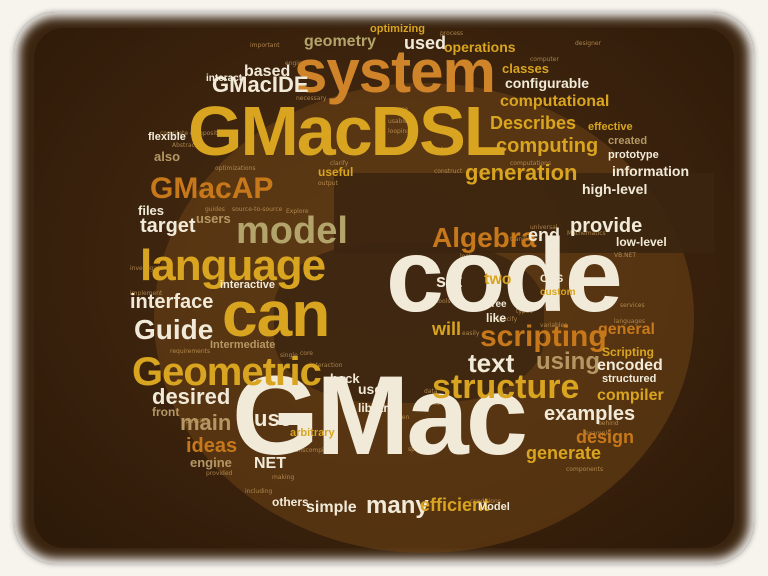  What do you see at coordinates (506, 387) in the screenshot?
I see `word-structure: structure` at bounding box center [506, 387].